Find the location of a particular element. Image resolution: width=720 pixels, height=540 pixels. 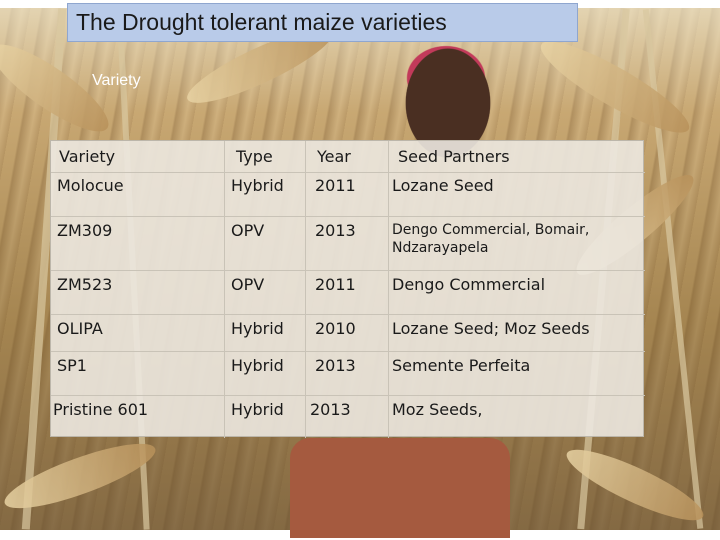

person-shirt is located at coordinates (400, 488).